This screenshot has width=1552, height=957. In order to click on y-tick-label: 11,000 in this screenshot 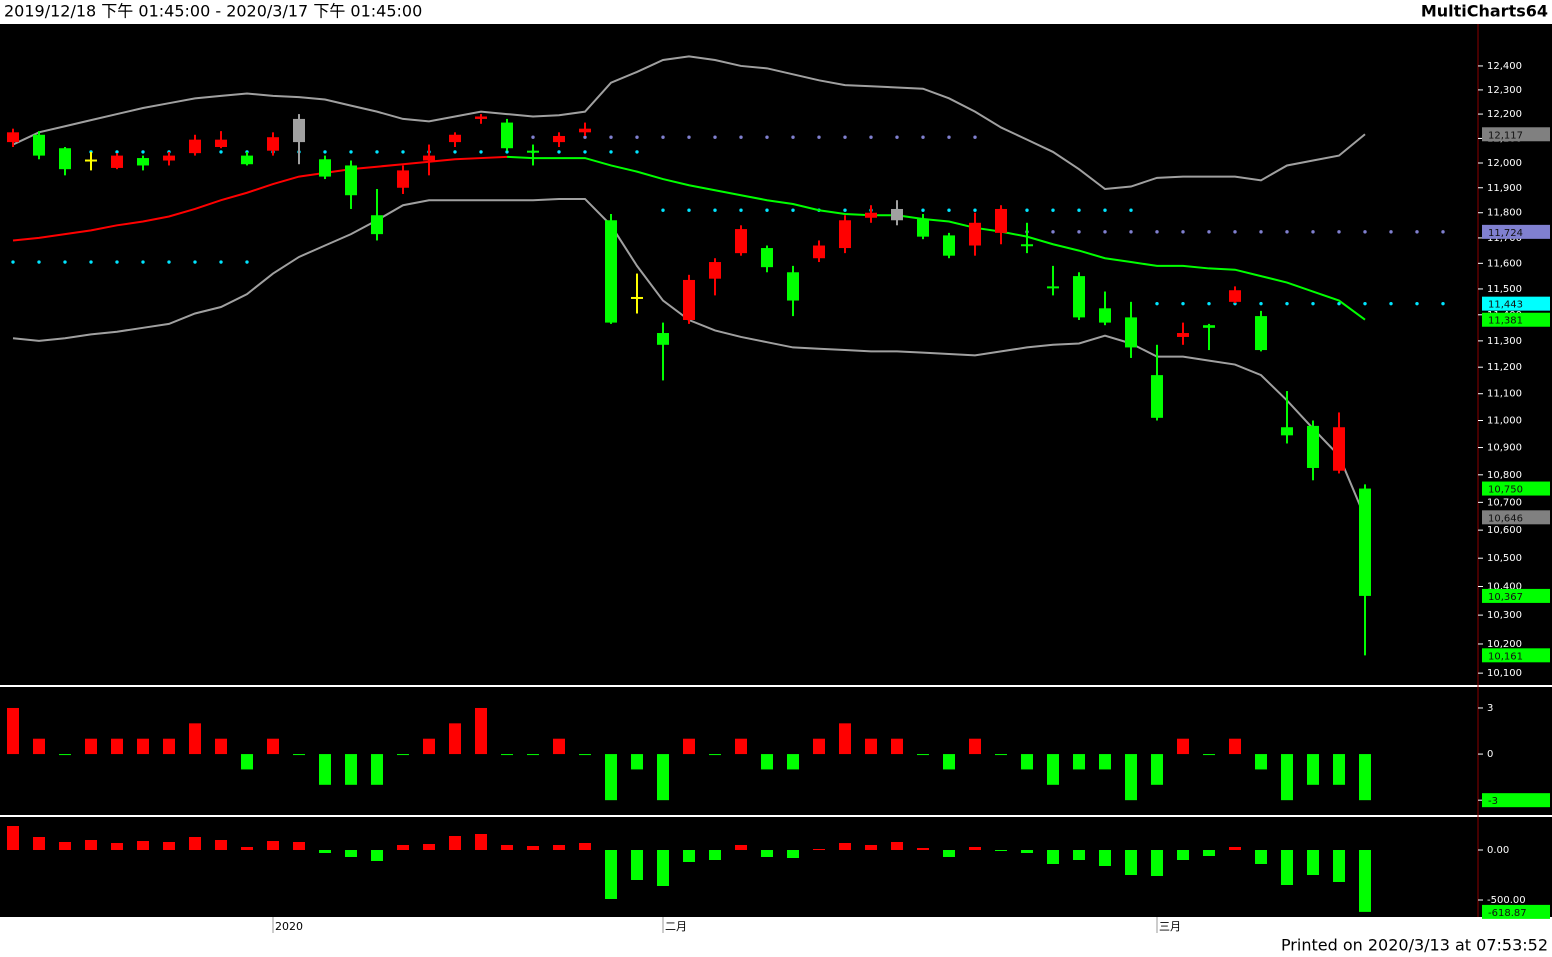, I will do `click(1504, 421)`.